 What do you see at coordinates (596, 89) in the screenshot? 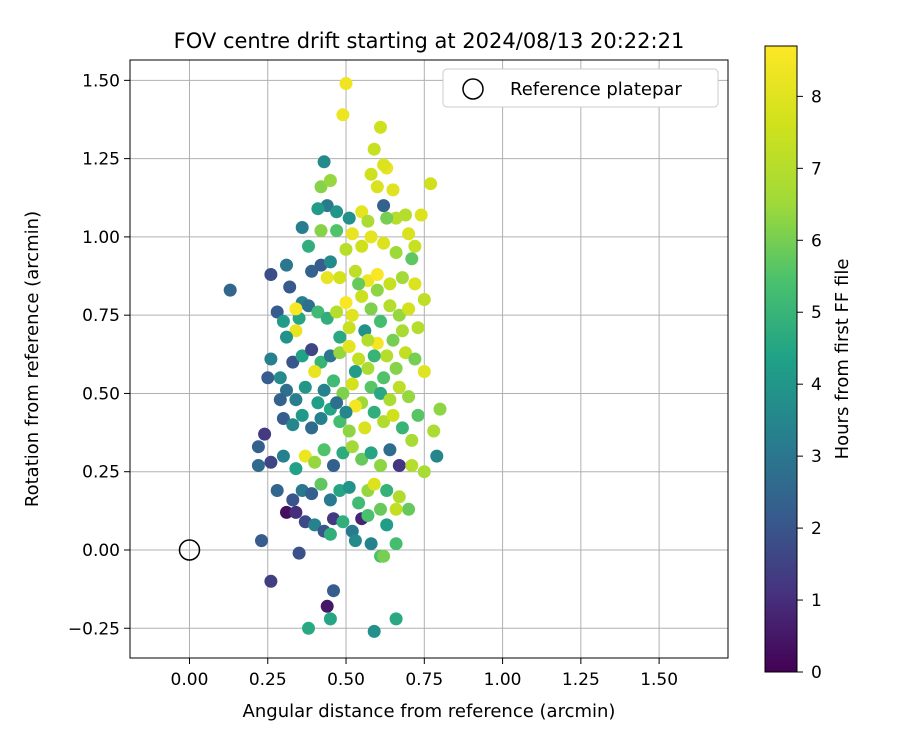
I see `legend-label: Reference platepar` at bounding box center [596, 89].